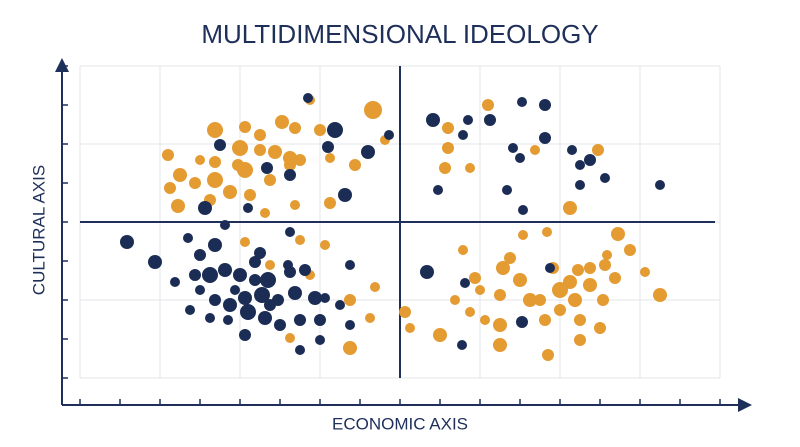  I want to click on x-arrow, so click(745, 405).